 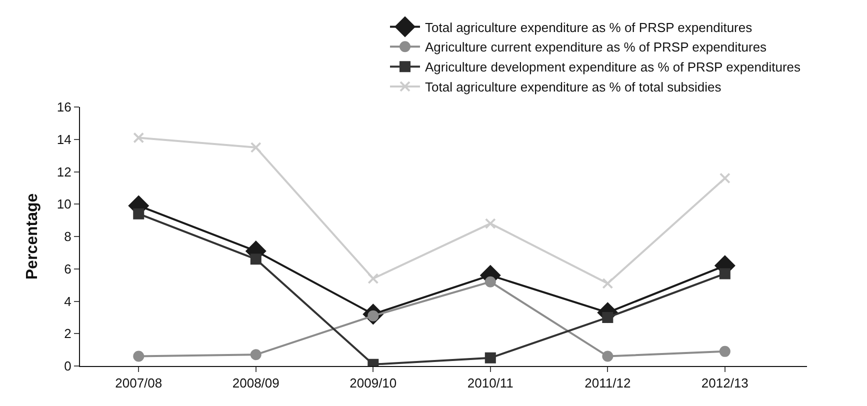 I want to click on y-tick-label: 14, so click(x=64, y=139).